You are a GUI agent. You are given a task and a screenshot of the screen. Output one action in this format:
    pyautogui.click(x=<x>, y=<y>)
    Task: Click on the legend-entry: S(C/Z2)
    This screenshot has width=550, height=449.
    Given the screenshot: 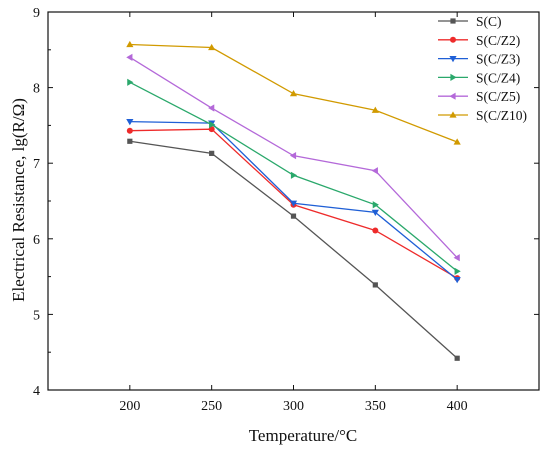 What is the action you would take?
    pyautogui.click(x=479, y=40)
    